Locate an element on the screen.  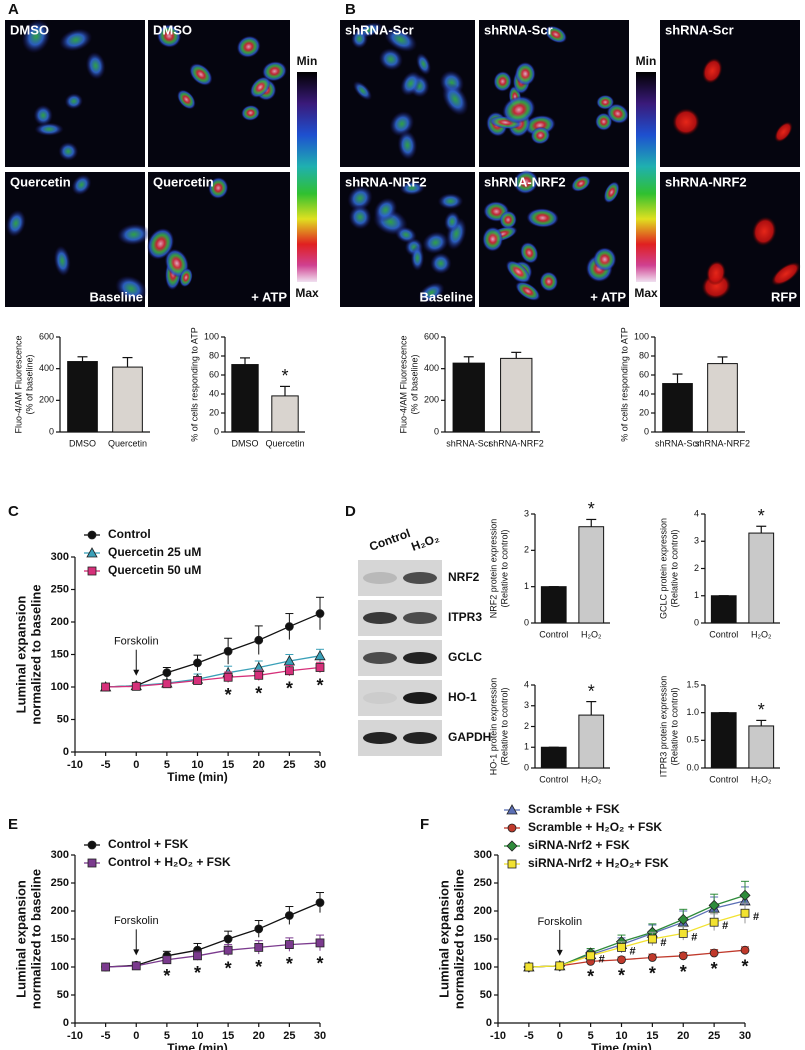
y-axis-label: HO-1 protein expression is located at coordinates (493, 727).